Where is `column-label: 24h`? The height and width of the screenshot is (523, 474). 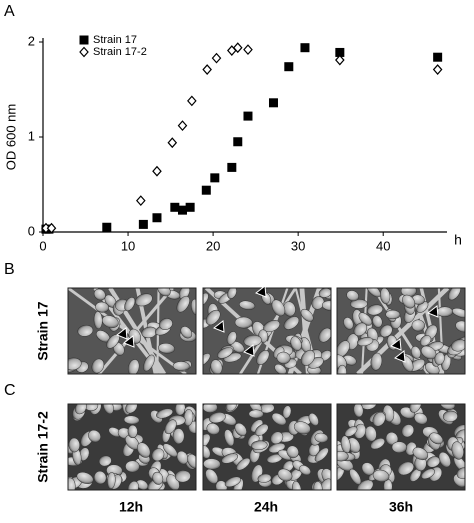
column-label: 24h is located at coordinates (266, 507).